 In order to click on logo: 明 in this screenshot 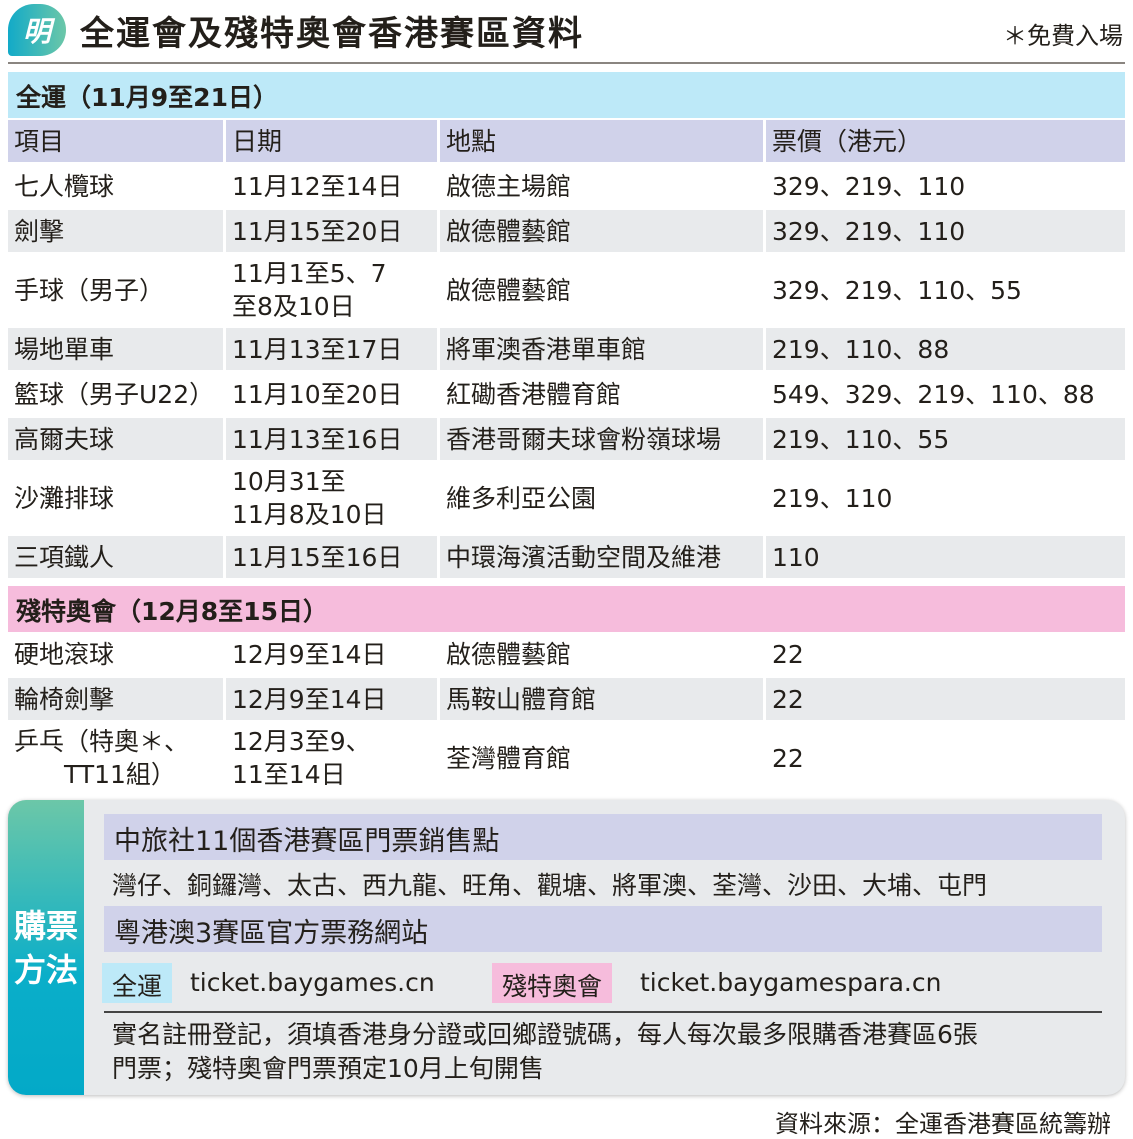, I will do `click(37, 30)`.